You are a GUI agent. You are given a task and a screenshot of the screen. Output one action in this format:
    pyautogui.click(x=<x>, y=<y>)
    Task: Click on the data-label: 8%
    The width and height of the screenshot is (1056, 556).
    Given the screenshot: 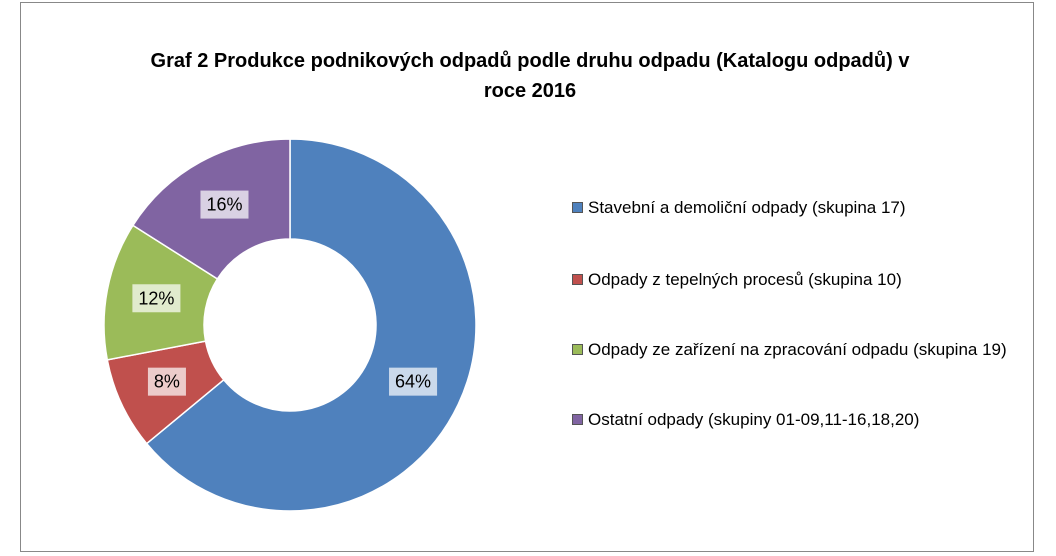 What is the action you would take?
    pyautogui.click(x=167, y=382)
    